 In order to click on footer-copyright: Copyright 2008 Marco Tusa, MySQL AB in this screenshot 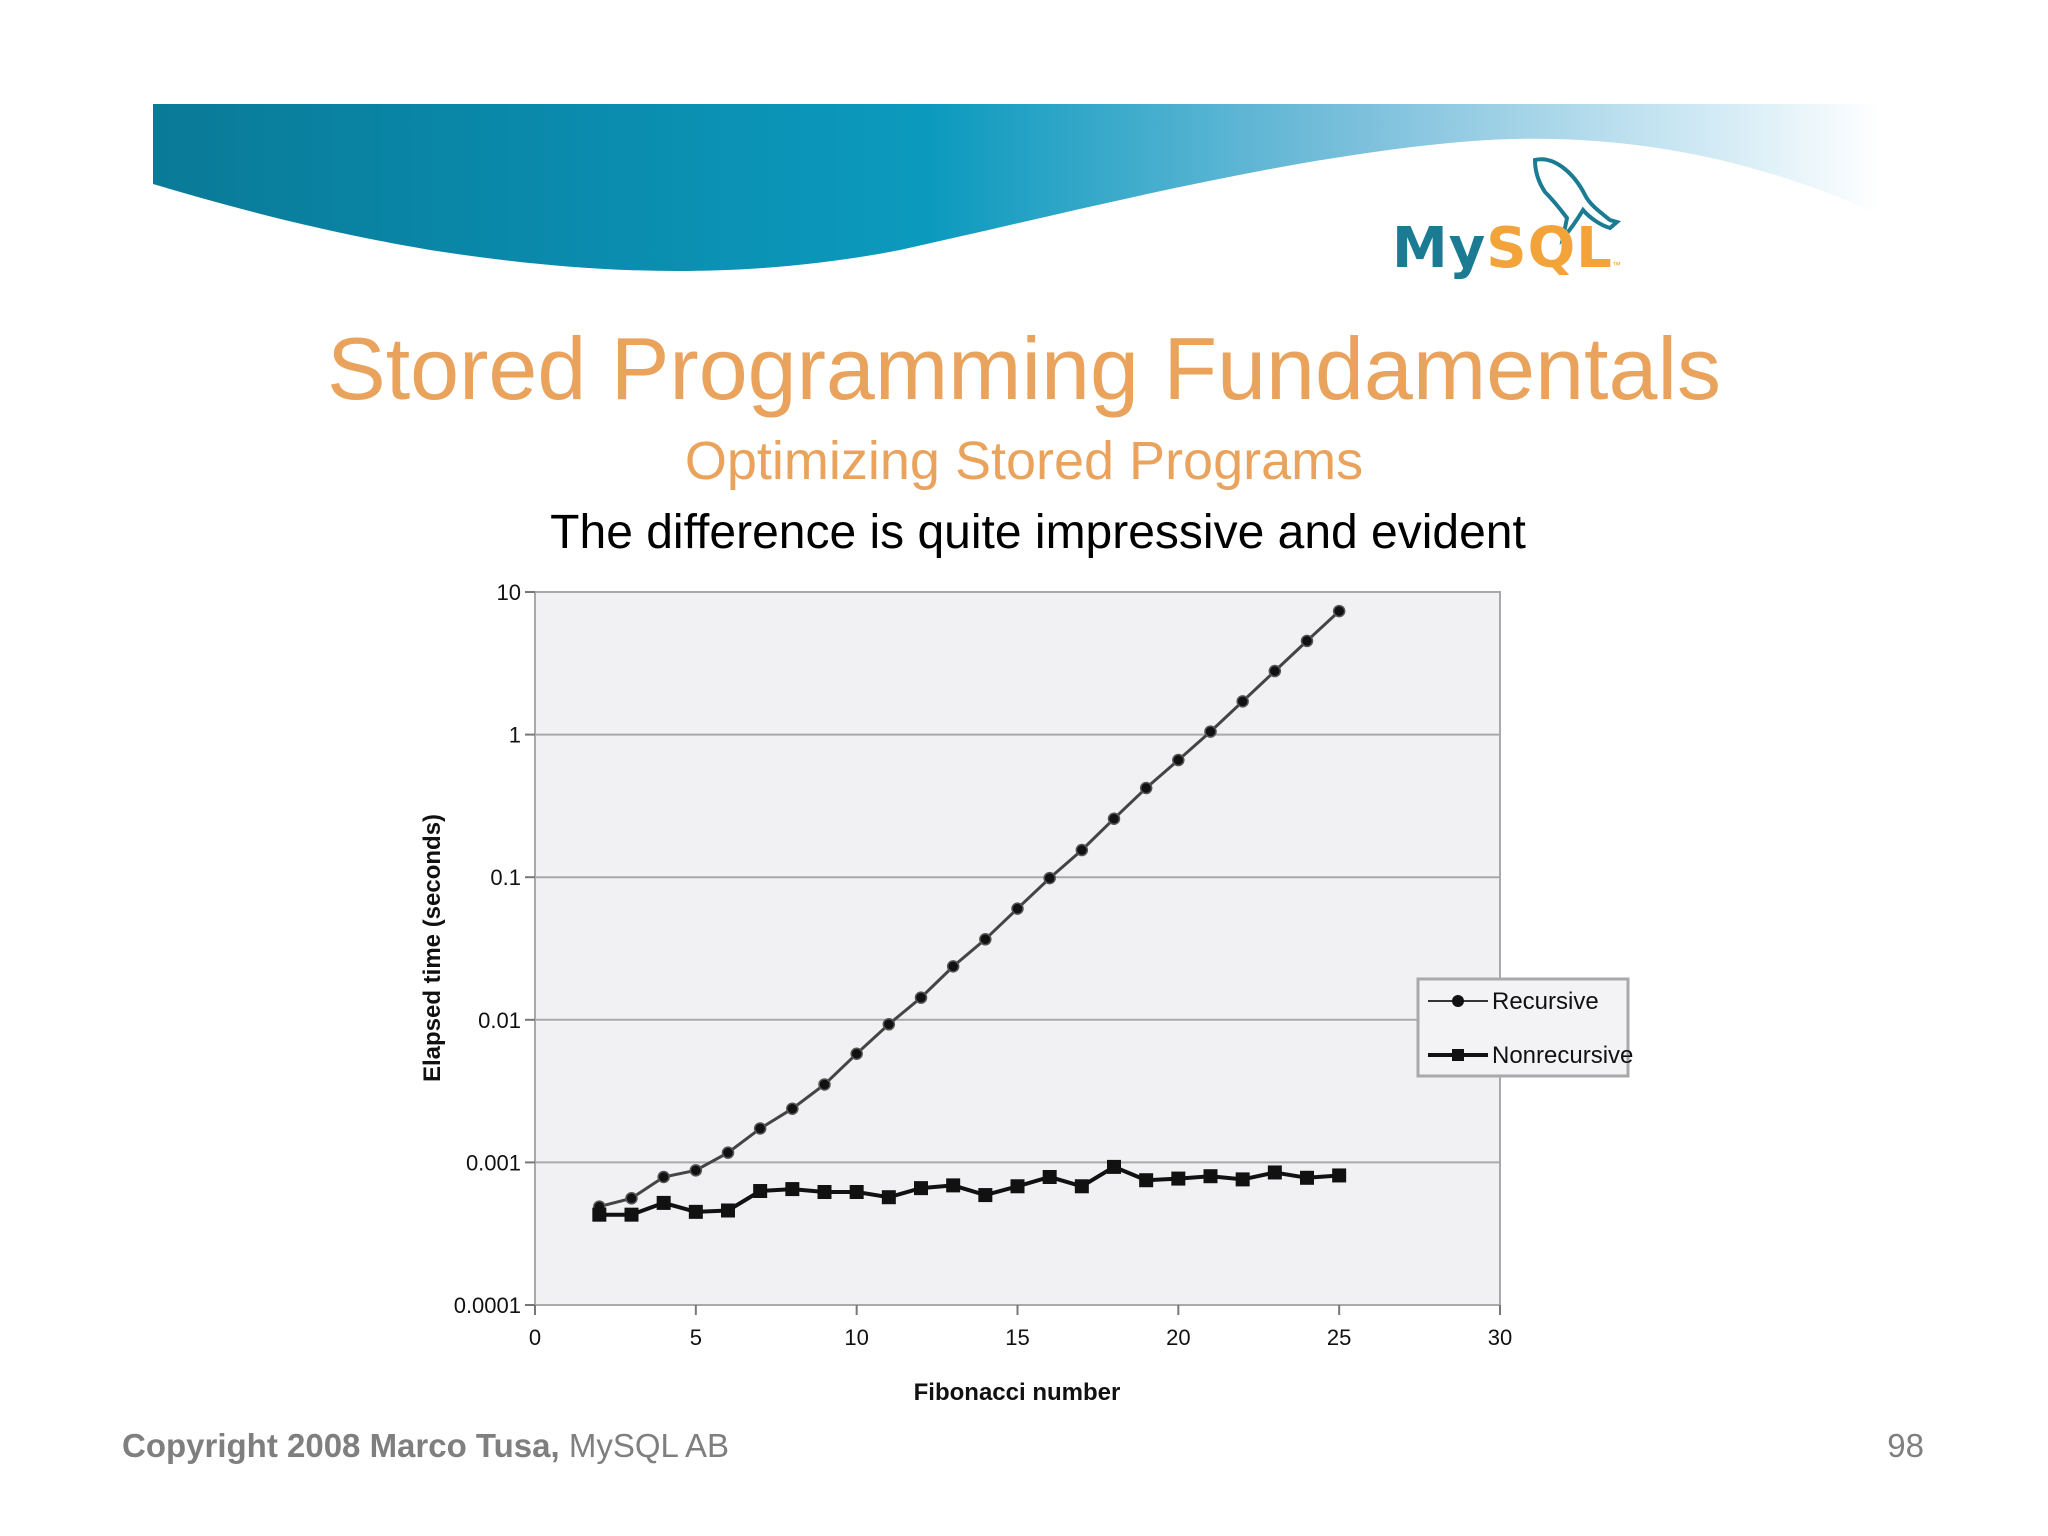, I will do `click(425, 1446)`.